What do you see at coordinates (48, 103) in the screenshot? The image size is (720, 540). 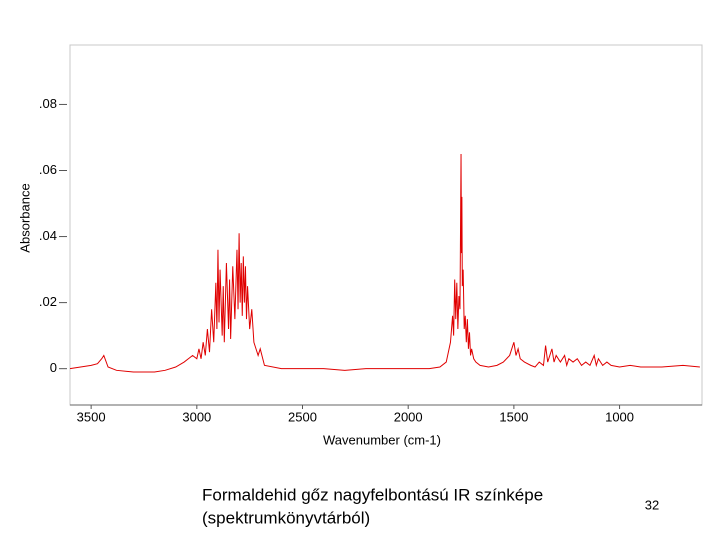 I see `y-tick-label: .08` at bounding box center [48, 103].